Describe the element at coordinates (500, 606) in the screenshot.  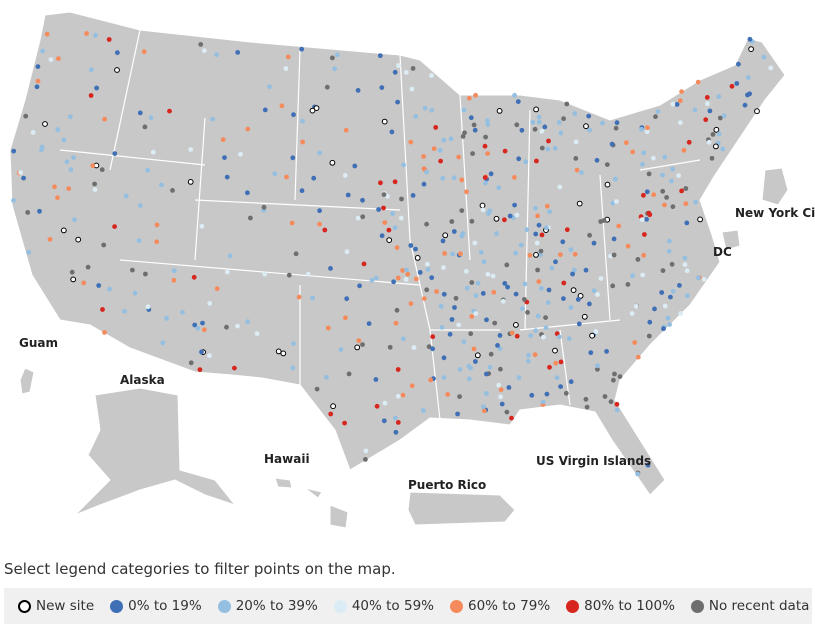
I see `legend-item: 60% to 79%` at that location.